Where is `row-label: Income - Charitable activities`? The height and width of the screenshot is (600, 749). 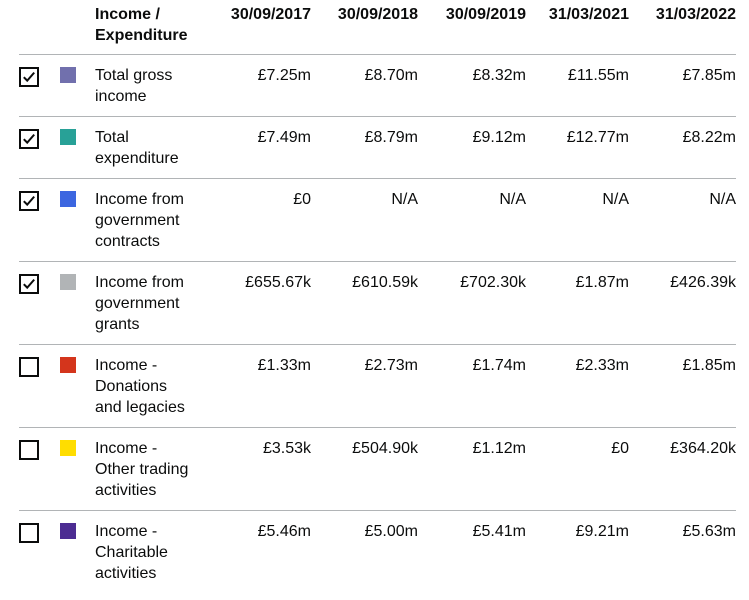
row-label: Income - Charitable activities is located at coordinates (131, 552).